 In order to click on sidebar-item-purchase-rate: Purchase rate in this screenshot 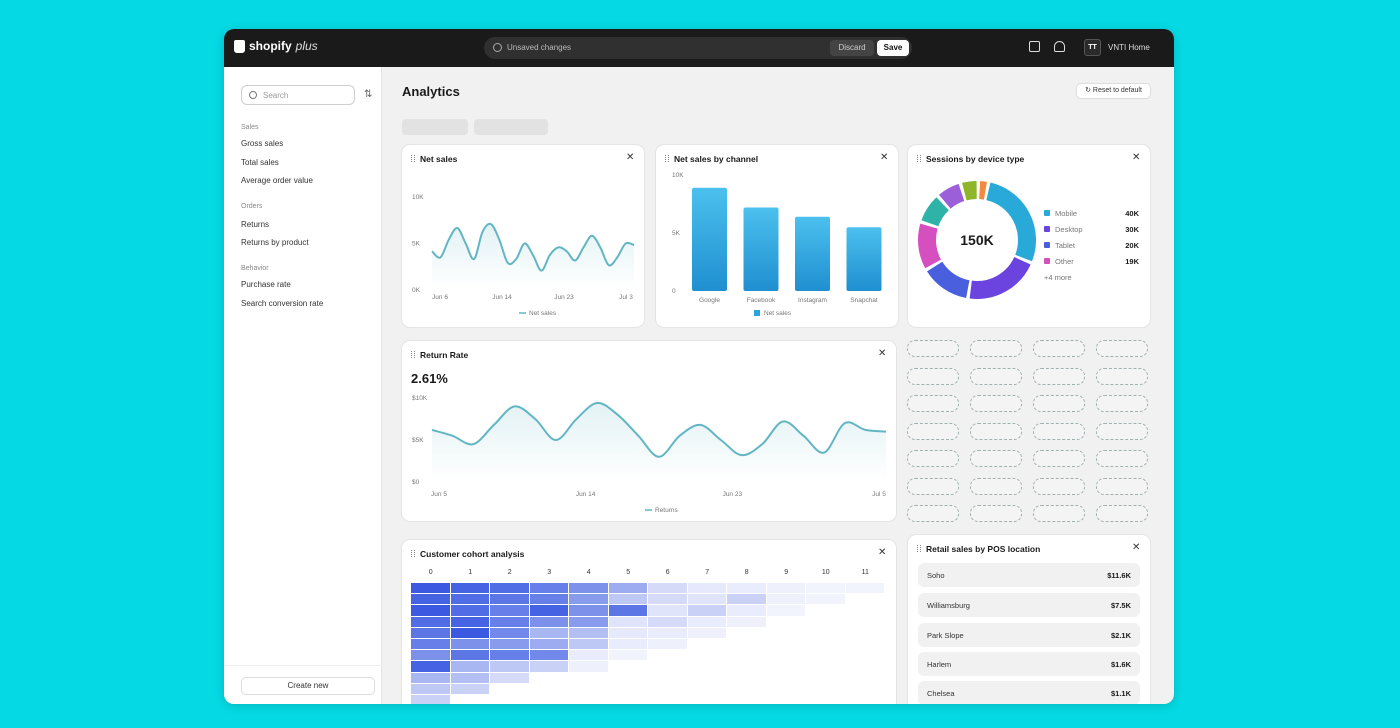, I will do `click(266, 284)`.